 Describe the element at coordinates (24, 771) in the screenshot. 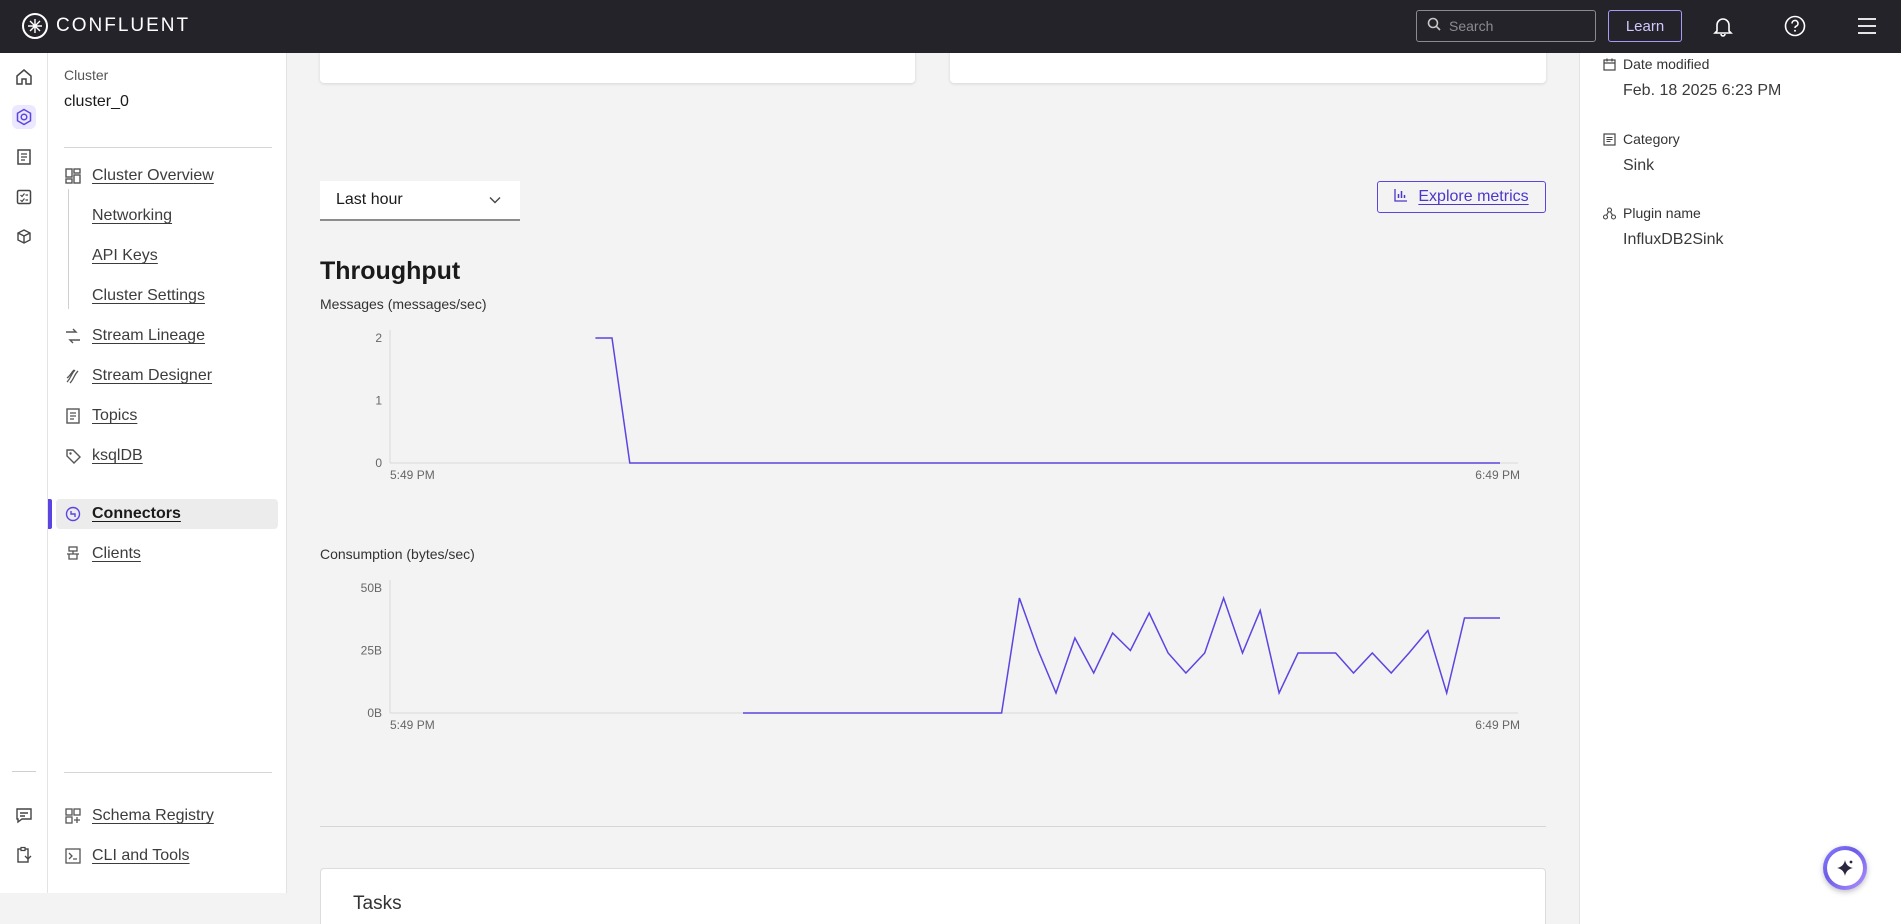

I see `rail-divider` at that location.